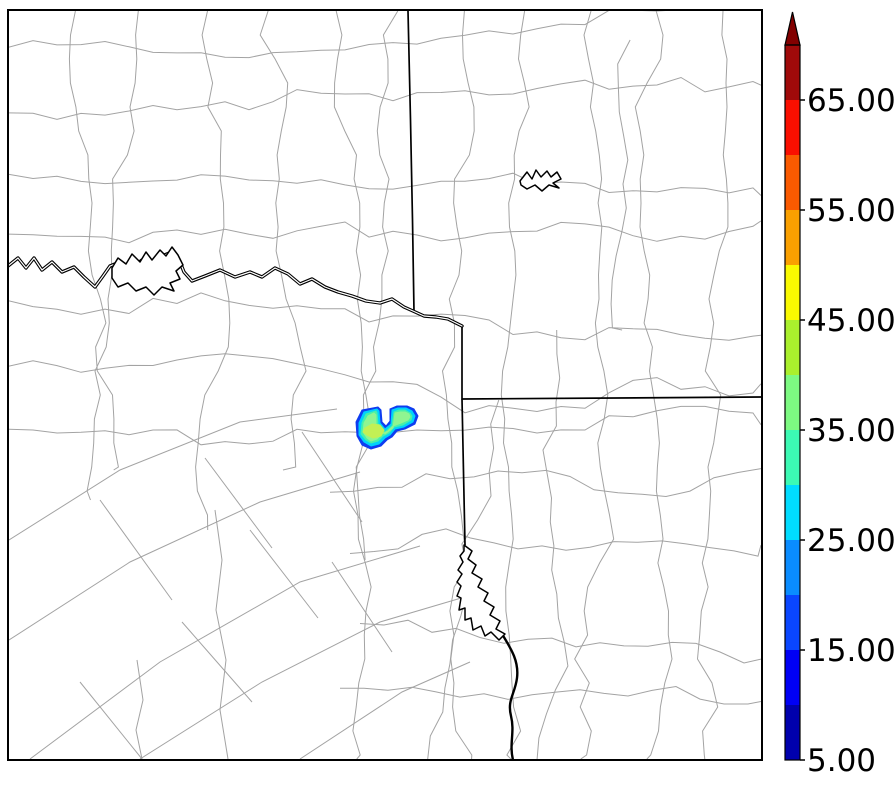  Describe the element at coordinates (509, 695) in the screenshot. I see `river-line` at that location.